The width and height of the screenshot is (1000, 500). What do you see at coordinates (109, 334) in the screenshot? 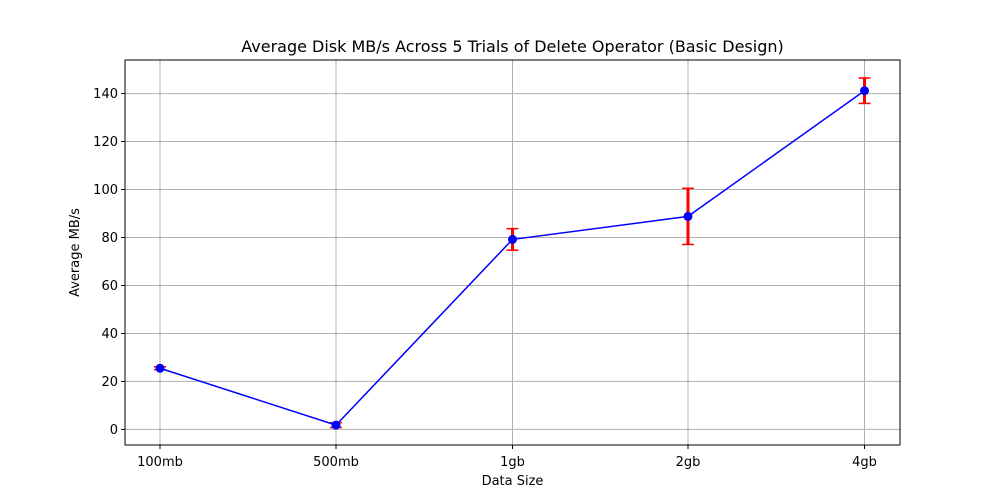
I see `y-tick-label: 40` at bounding box center [109, 334].